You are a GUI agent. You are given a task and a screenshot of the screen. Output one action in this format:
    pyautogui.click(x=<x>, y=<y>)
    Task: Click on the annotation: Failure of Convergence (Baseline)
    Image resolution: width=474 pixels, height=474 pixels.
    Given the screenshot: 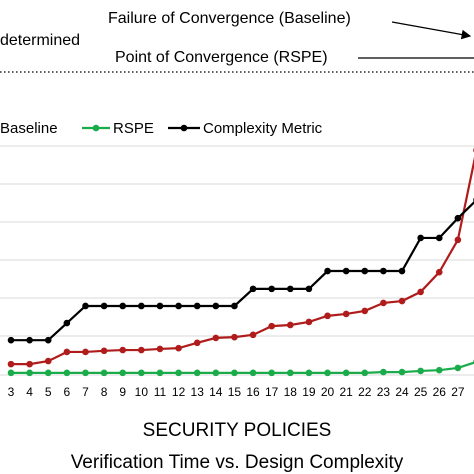 What is the action you would take?
    pyautogui.click(x=229, y=18)
    